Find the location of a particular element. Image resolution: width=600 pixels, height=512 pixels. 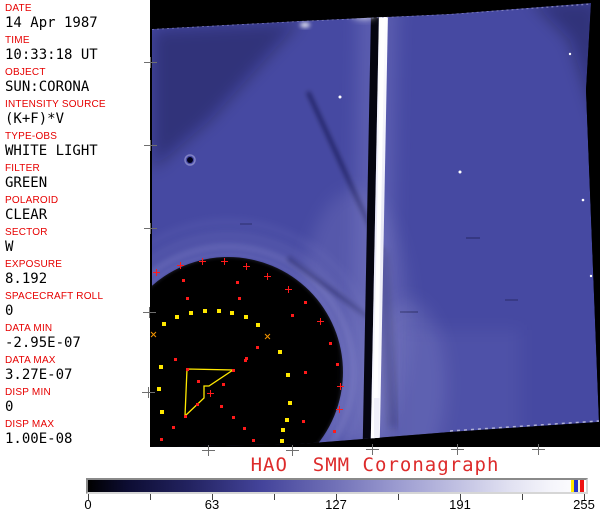

field-label: SPACECRAFT ROLL is located at coordinates (54, 296).